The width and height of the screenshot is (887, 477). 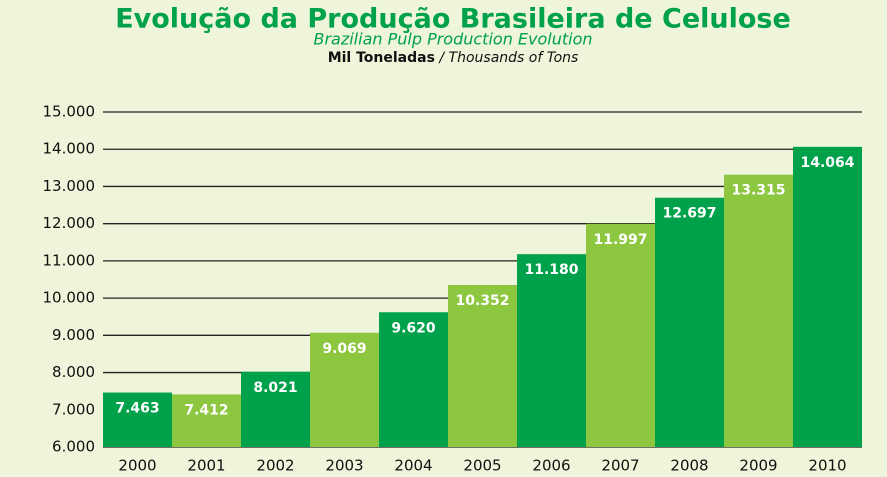 I want to click on y-tick-label: 14.000, so click(x=69, y=149).